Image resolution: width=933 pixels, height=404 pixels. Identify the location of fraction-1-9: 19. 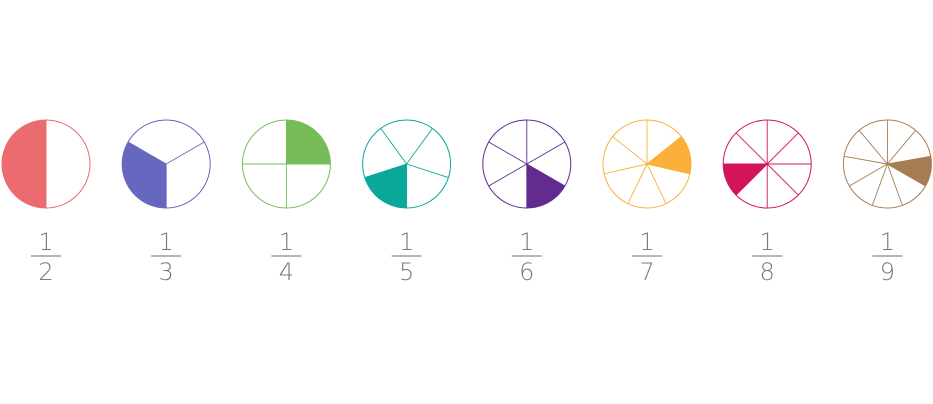
(887, 202).